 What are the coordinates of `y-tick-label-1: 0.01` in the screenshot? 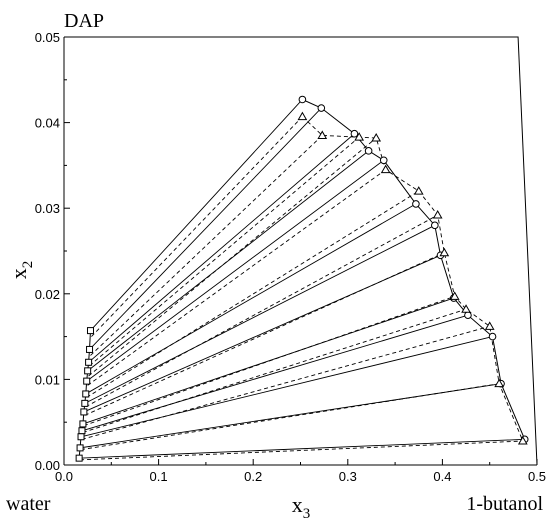 It's located at (47, 379).